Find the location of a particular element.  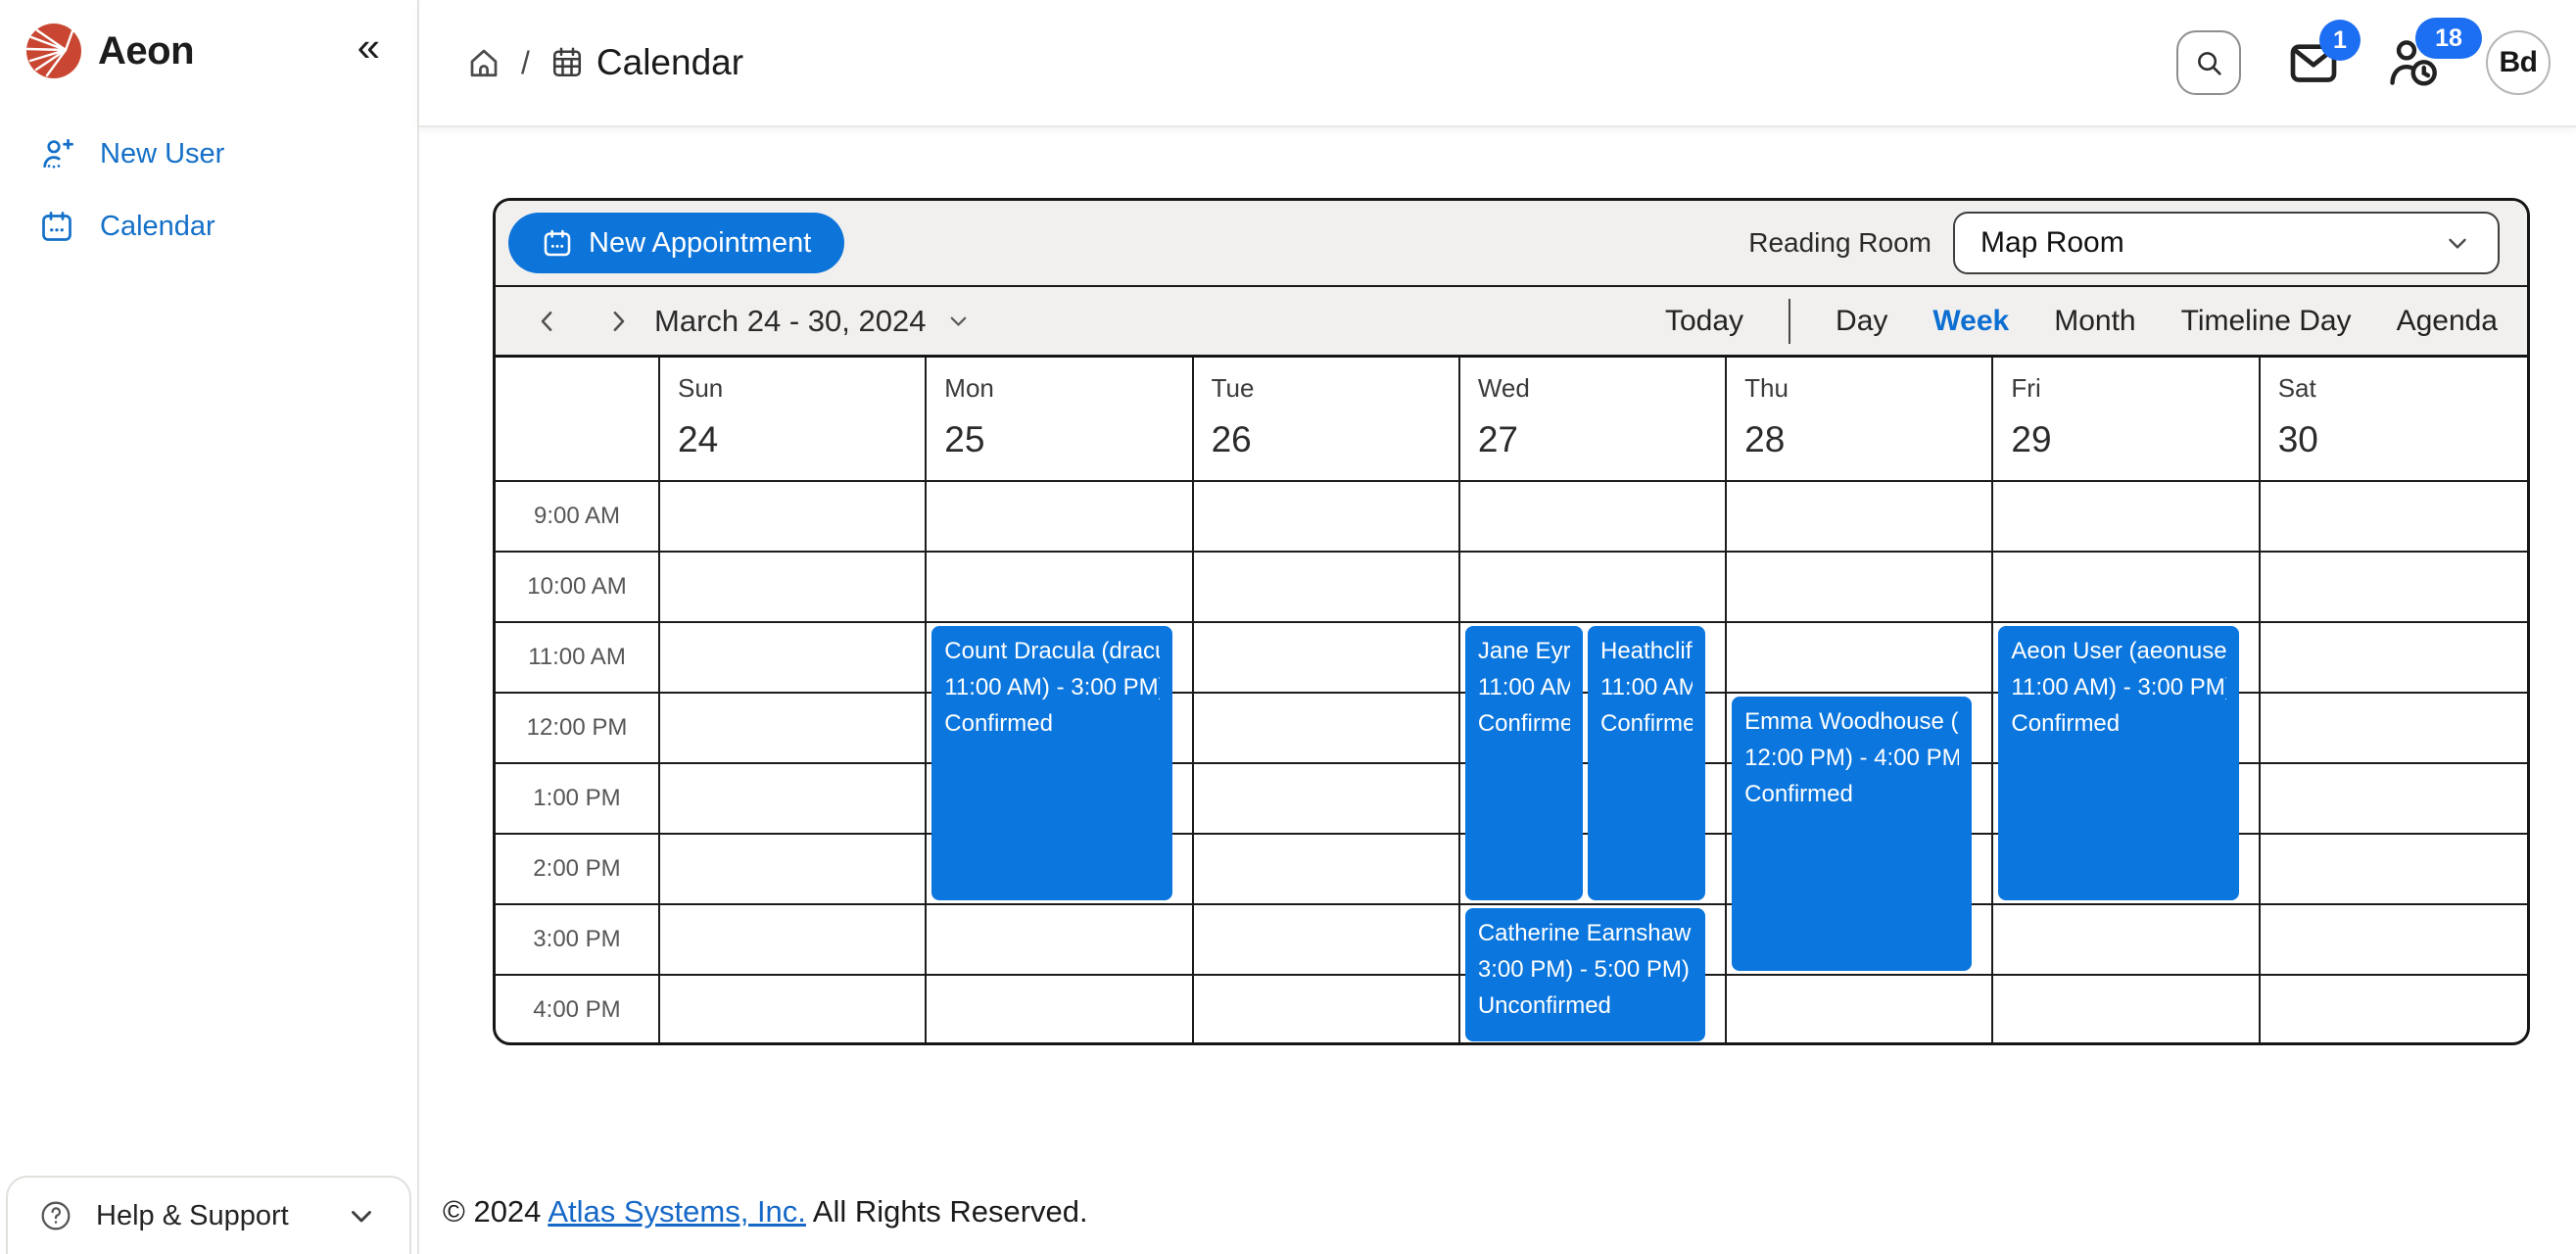

pending-users-button: 18 is located at coordinates (2434, 54).